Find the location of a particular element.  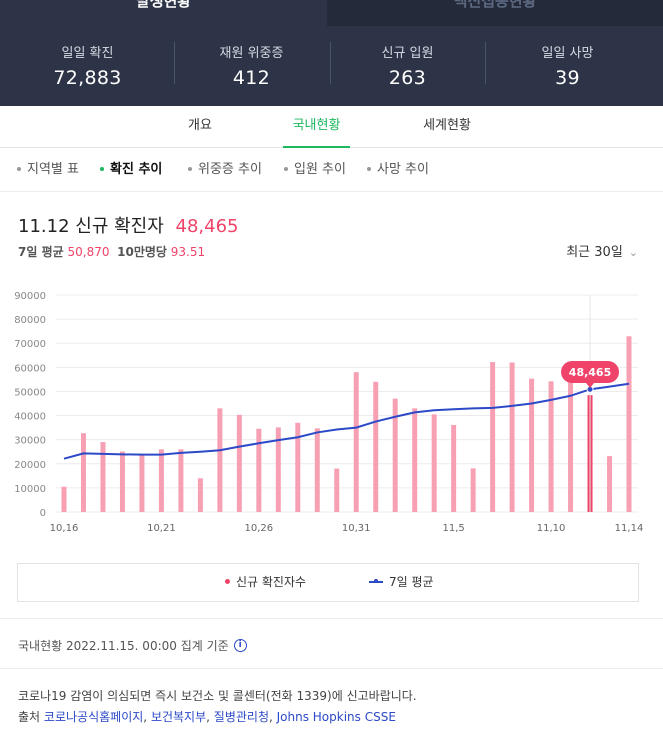

tab-vaccination-status: 백신접종현황 is located at coordinates (495, 13).